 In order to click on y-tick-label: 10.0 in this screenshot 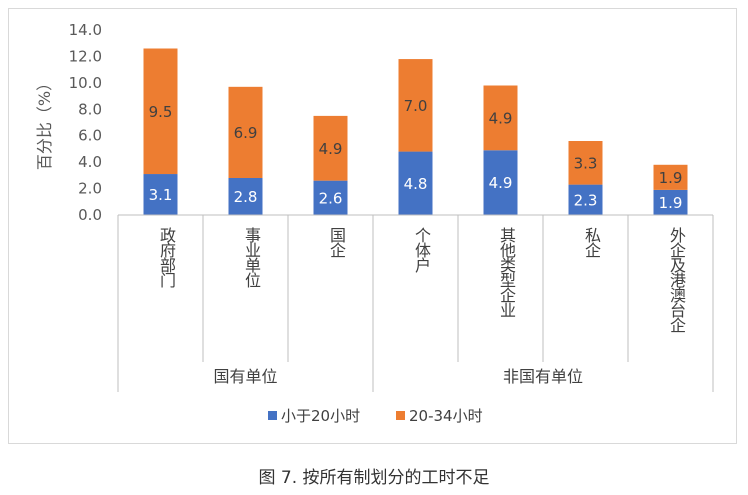, I will do `click(85, 83)`.